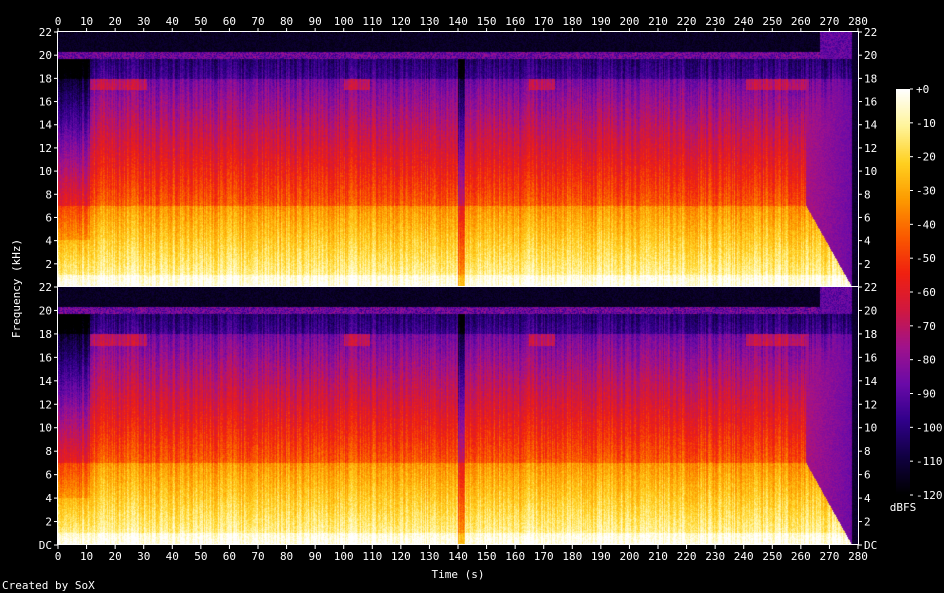  What do you see at coordinates (229, 21) in the screenshot?
I see `x-tick-label-top: 60` at bounding box center [229, 21].